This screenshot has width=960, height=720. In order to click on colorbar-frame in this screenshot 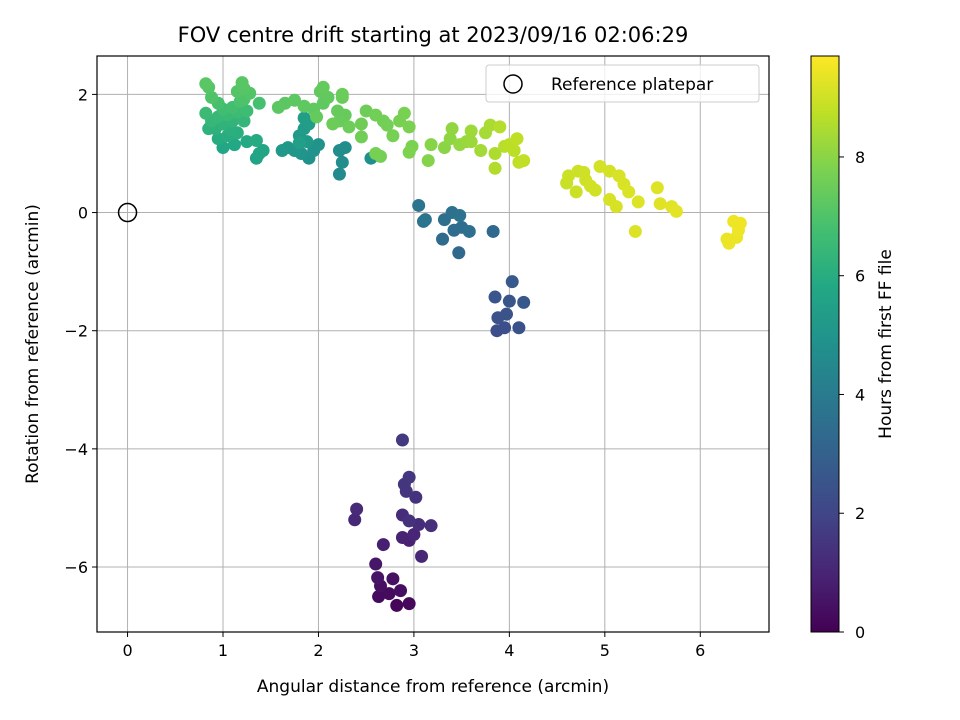, I will do `click(825, 344)`.